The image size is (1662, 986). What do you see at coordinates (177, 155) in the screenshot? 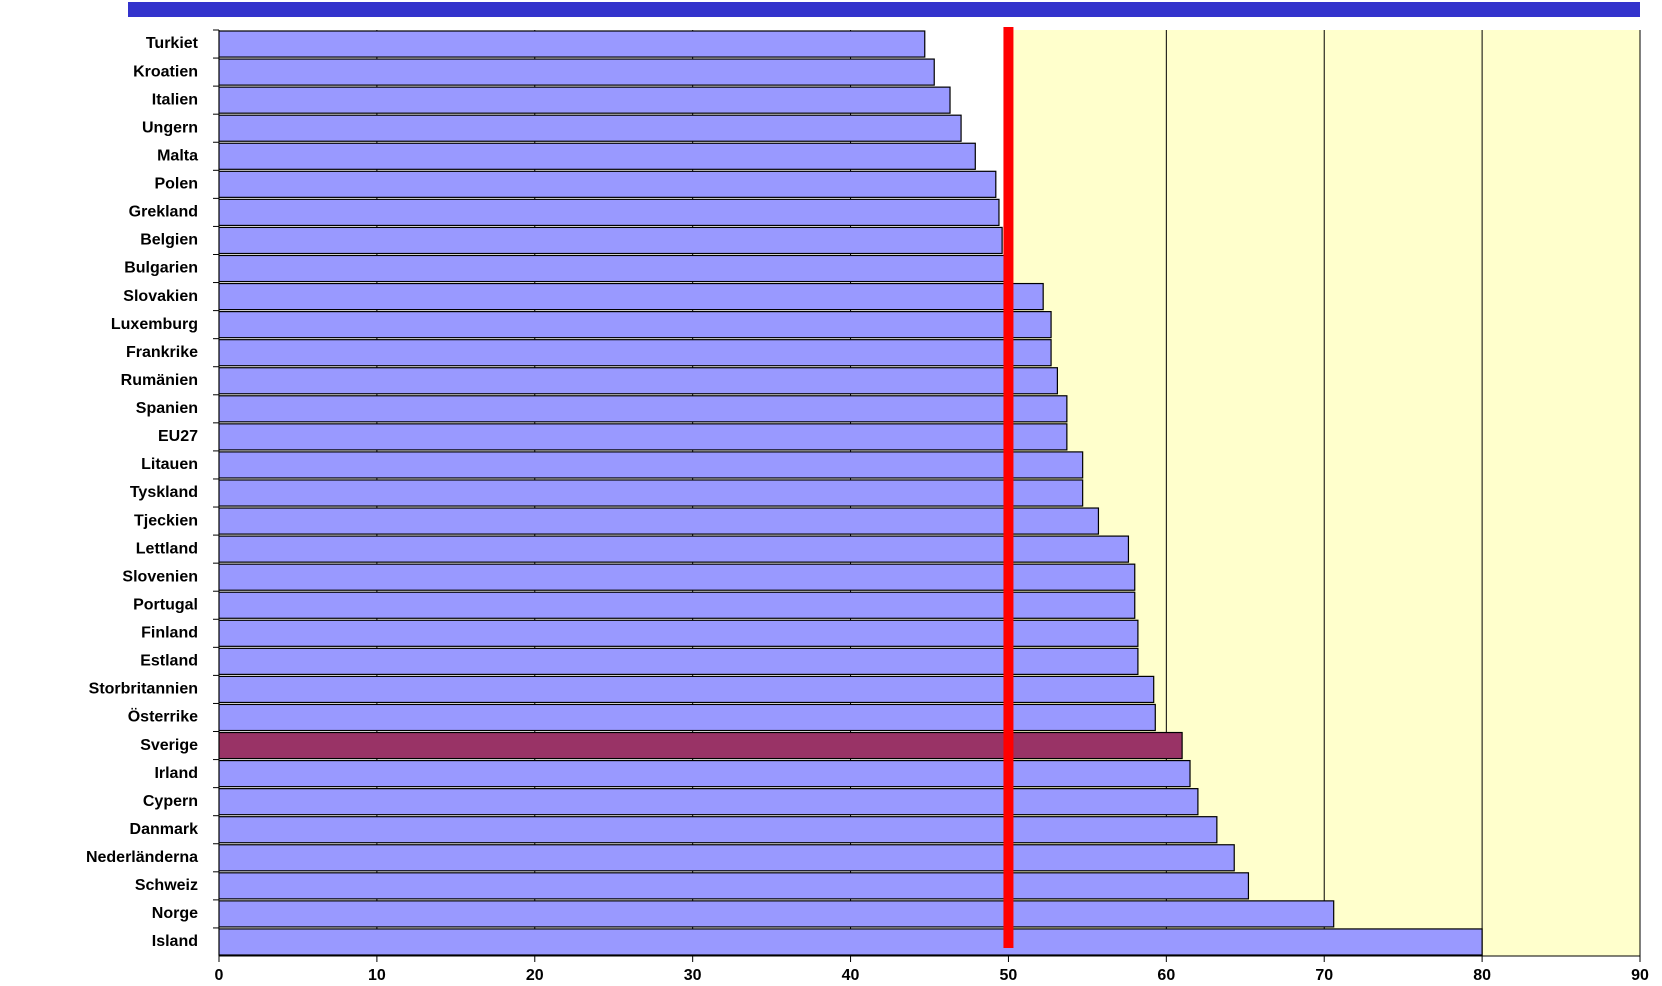
I see `y-tick-label: Malta` at bounding box center [177, 155].